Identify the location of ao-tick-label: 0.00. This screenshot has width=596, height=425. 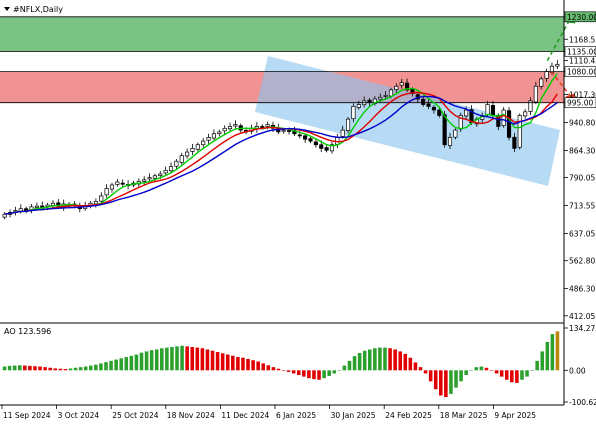
(577, 370).